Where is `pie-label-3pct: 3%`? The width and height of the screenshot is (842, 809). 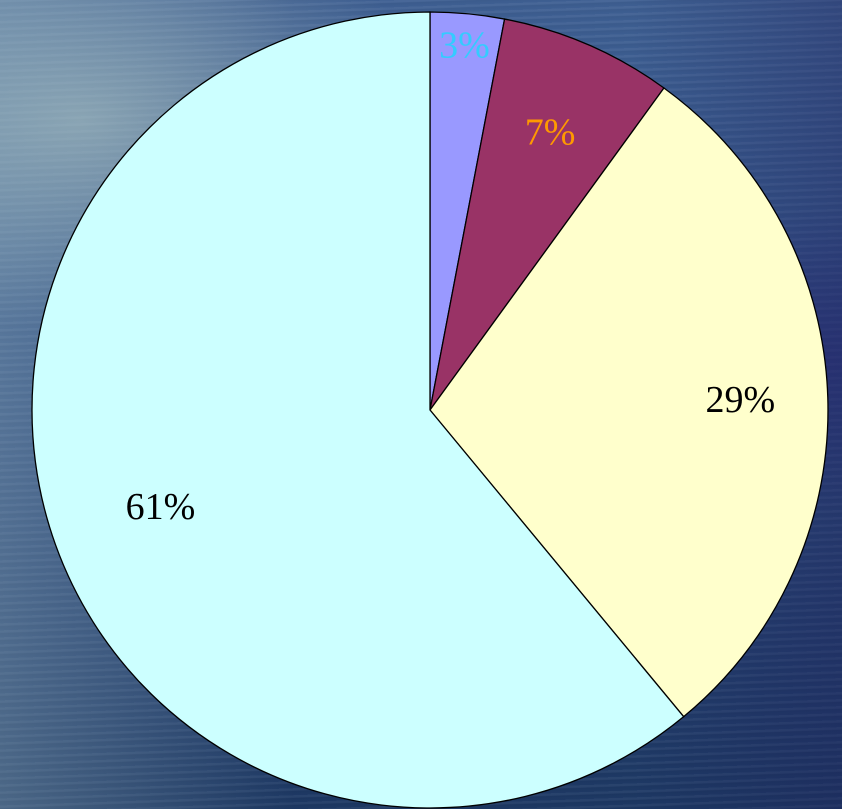
pie-label-3pct: 3% is located at coordinates (464, 46).